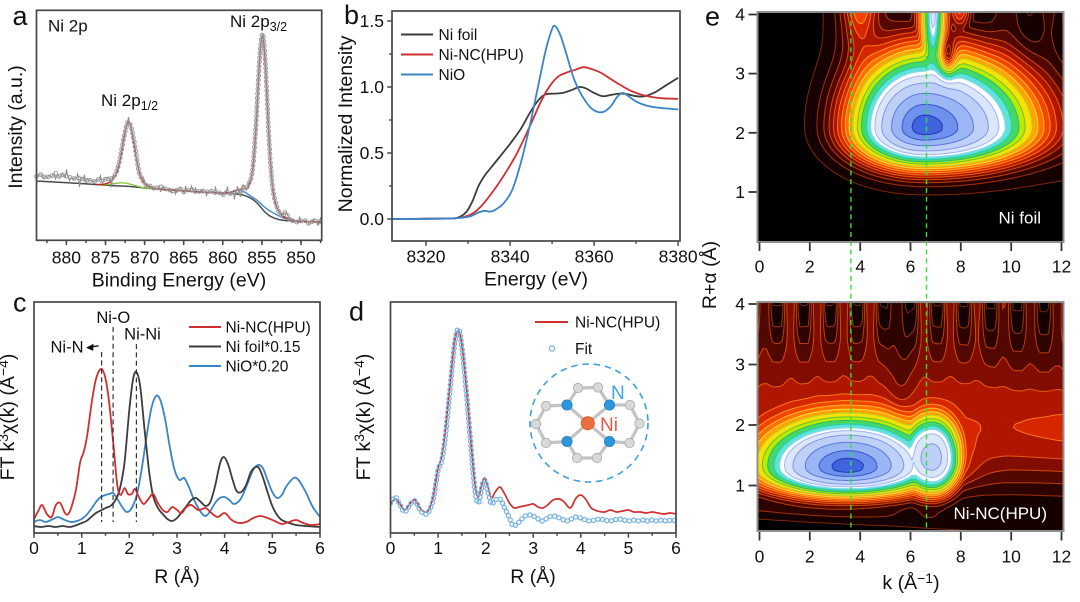  What do you see at coordinates (113, 318) in the screenshot?
I see `svg-text: Ni-O` at bounding box center [113, 318].